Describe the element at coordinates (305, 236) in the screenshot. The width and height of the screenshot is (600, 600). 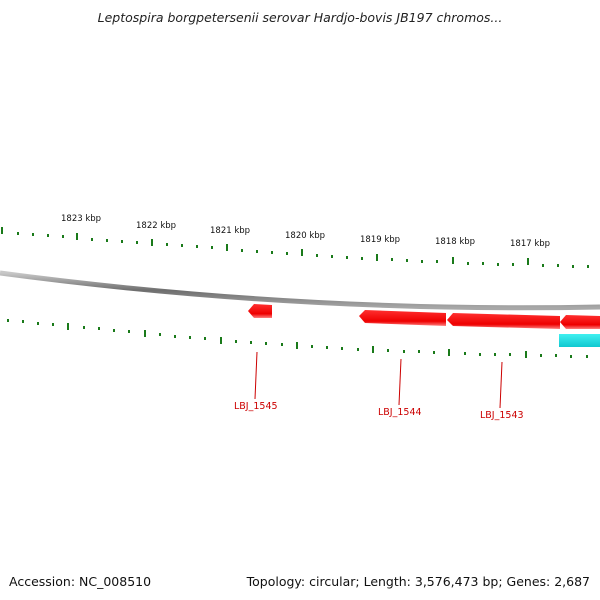
I see `tick-label-1820: 1820 kbp` at that location.